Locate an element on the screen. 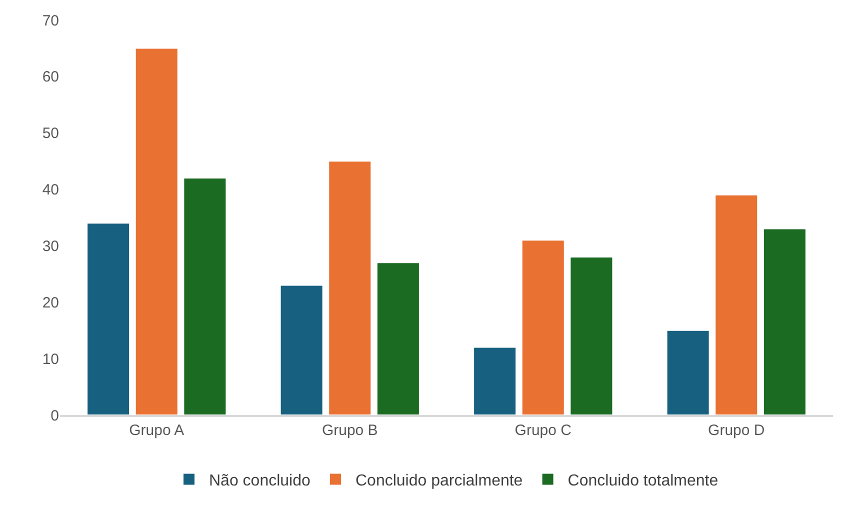 The width and height of the screenshot is (848, 508). y-tick-label: 40 is located at coordinates (50, 190).